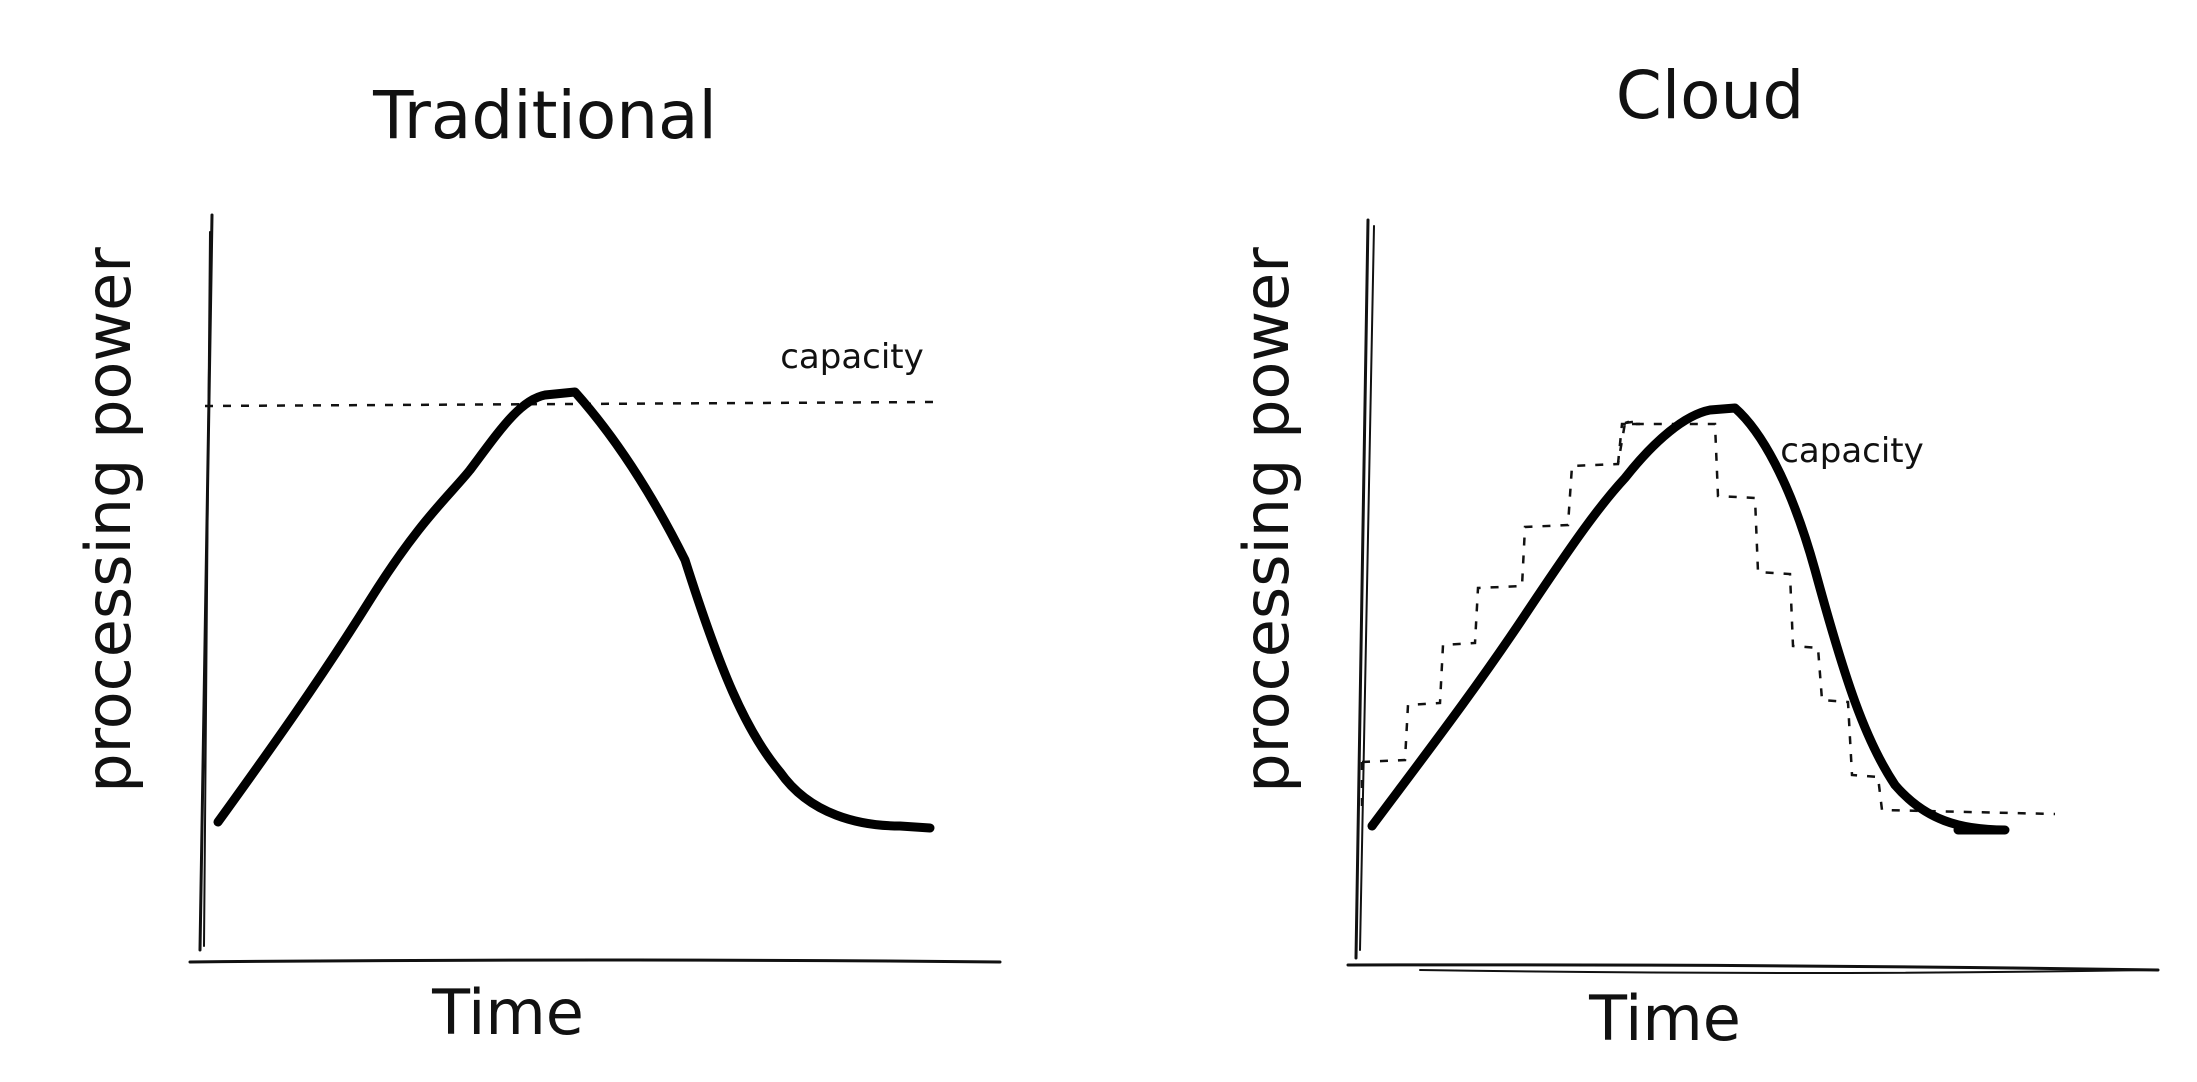 The image size is (2197, 1082). I want to click on cloud-title: Cloud, so click(1710, 95).